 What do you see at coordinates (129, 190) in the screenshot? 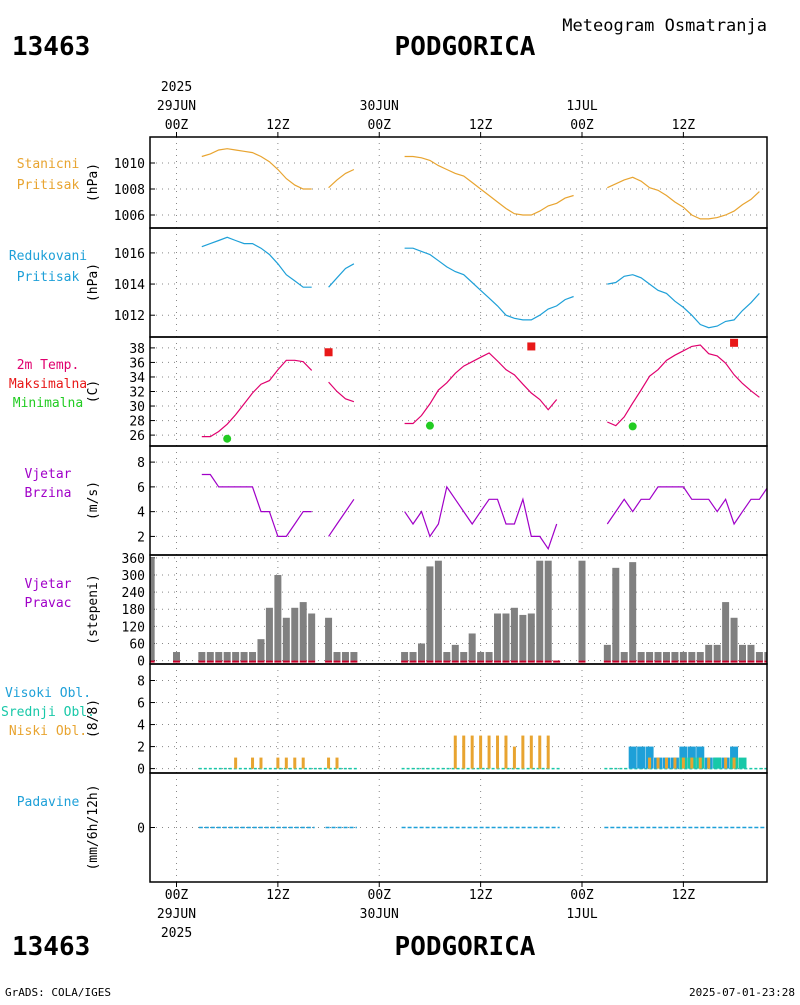
I see `ytick-label: 1008` at bounding box center [129, 190].